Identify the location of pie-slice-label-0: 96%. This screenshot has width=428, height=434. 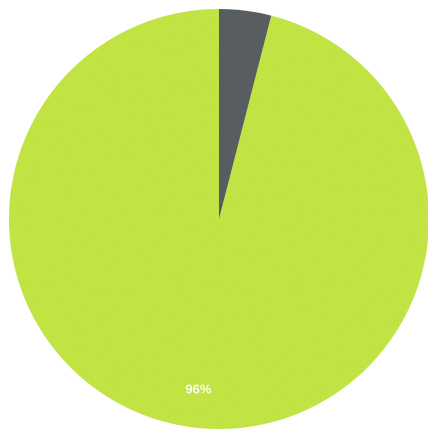
(198, 388).